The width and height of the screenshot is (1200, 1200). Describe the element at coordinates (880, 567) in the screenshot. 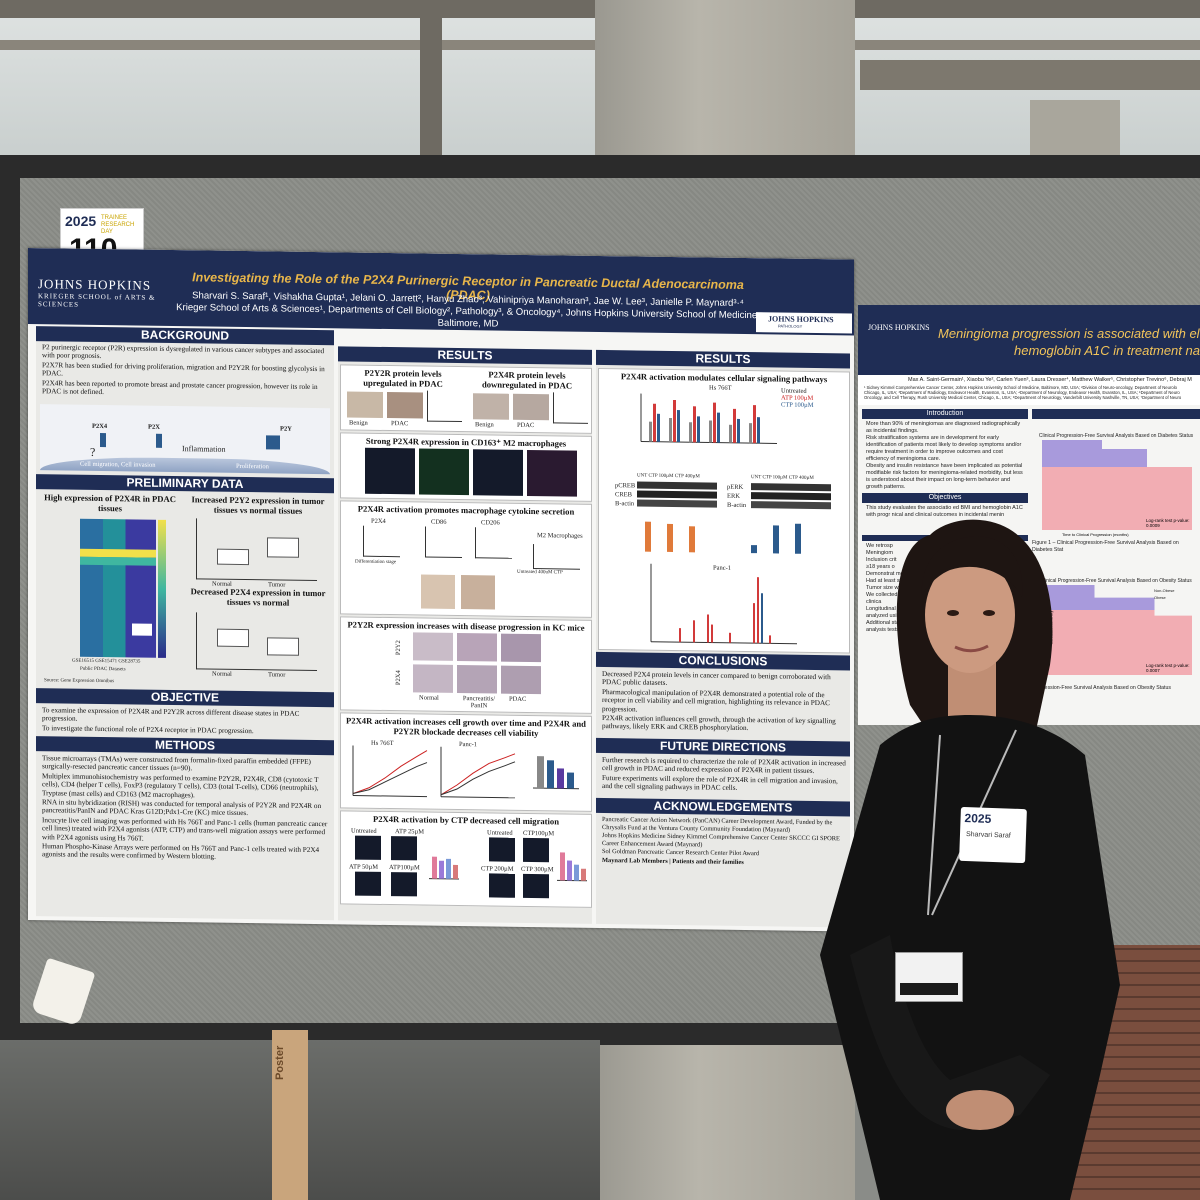

I see `fragment: ≥18 years o` at that location.